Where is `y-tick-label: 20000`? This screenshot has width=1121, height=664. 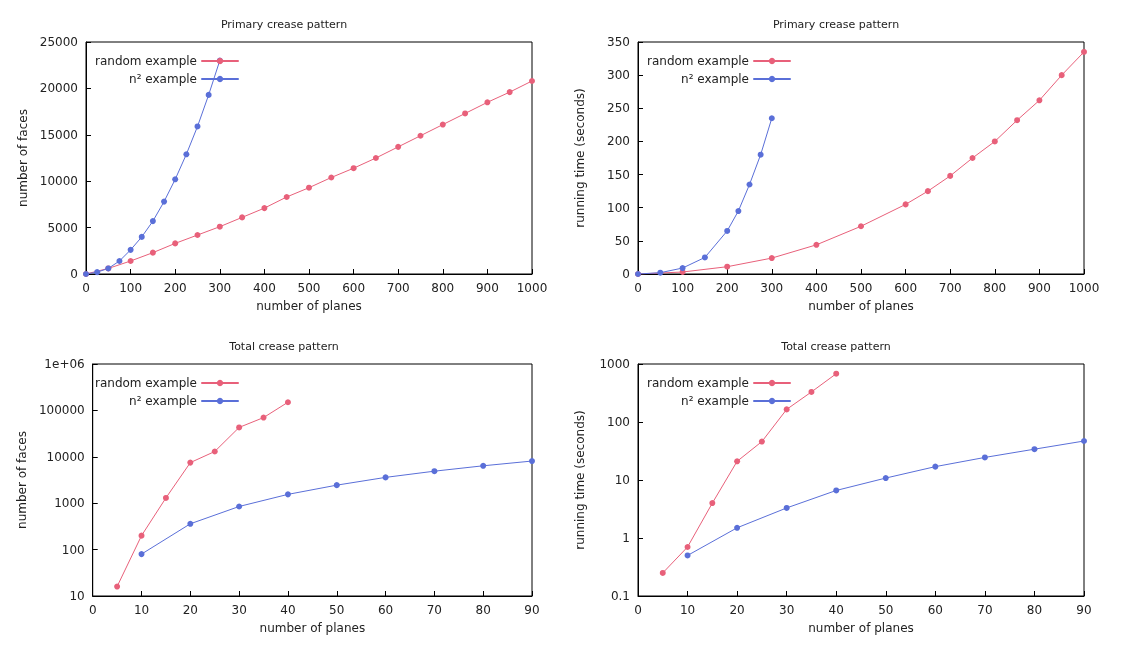 y-tick-label: 20000 is located at coordinates (58, 88).